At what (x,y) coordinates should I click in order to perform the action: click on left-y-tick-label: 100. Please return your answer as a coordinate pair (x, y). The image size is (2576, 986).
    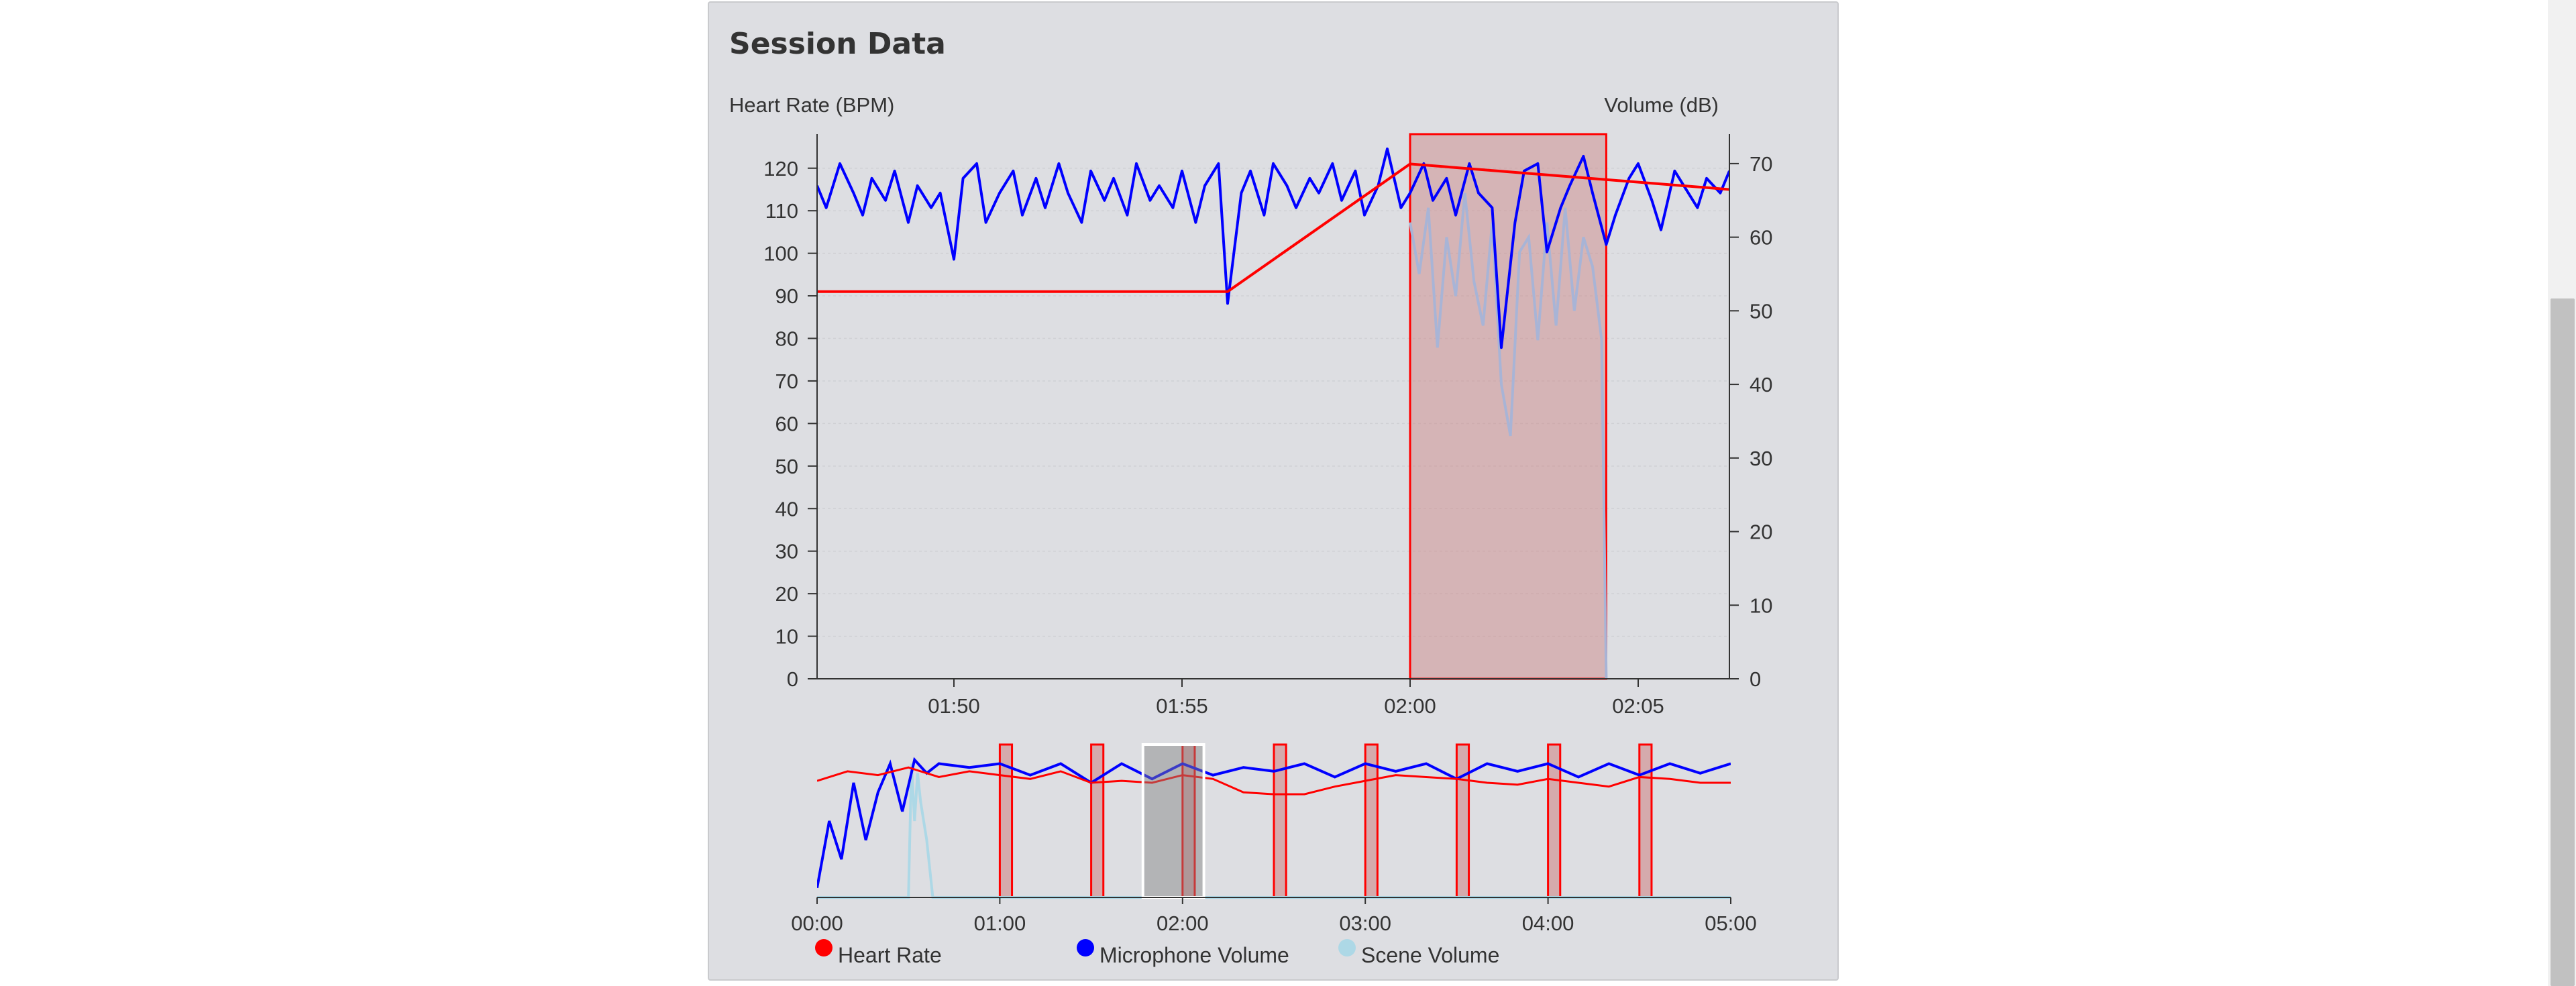
    Looking at the image, I should click on (780, 254).